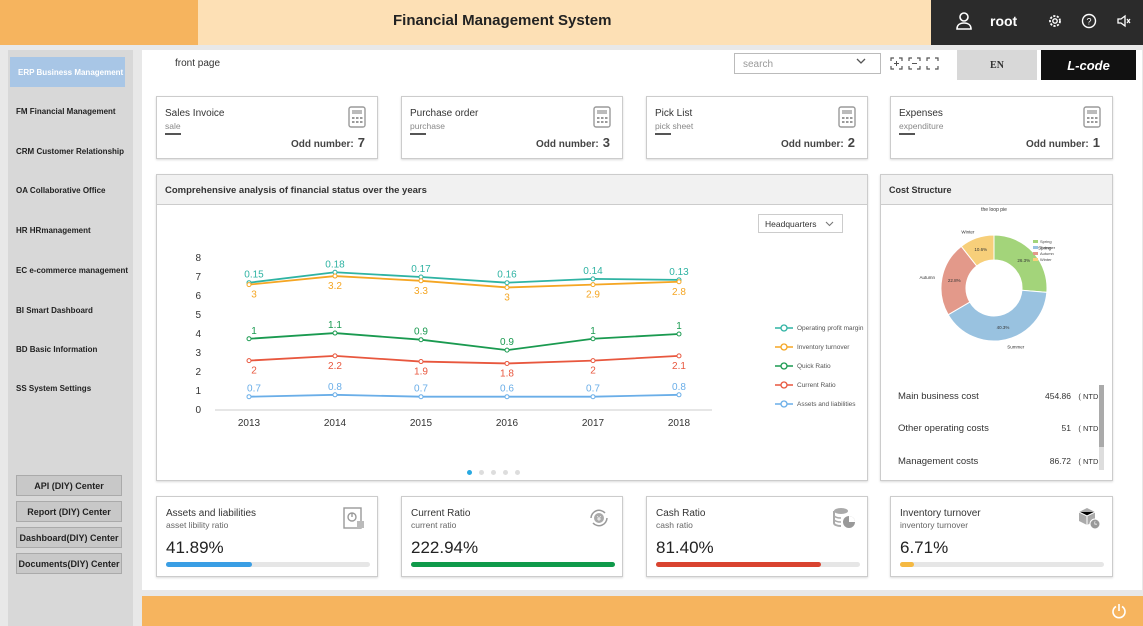  I want to click on help-icon: ?, so click(1089, 21).